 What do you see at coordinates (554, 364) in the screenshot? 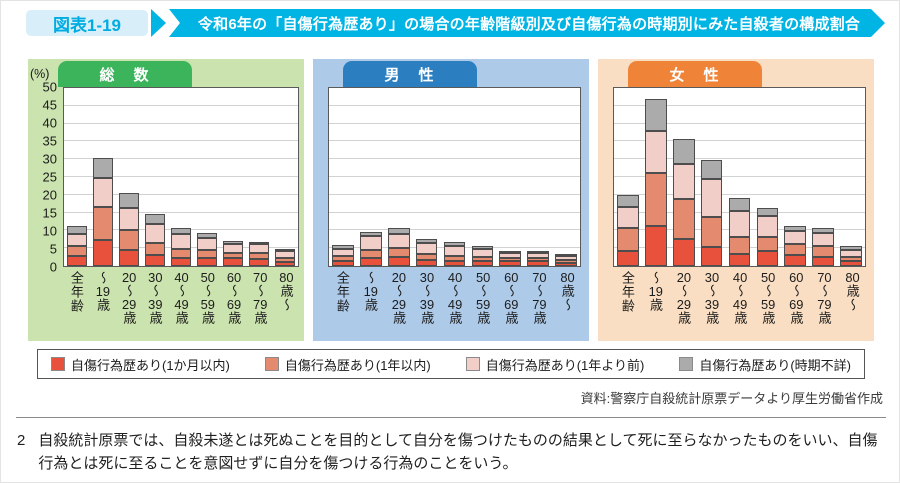
I see `legend-item: 自傷行為歴あり(1年より前)` at bounding box center [554, 364].